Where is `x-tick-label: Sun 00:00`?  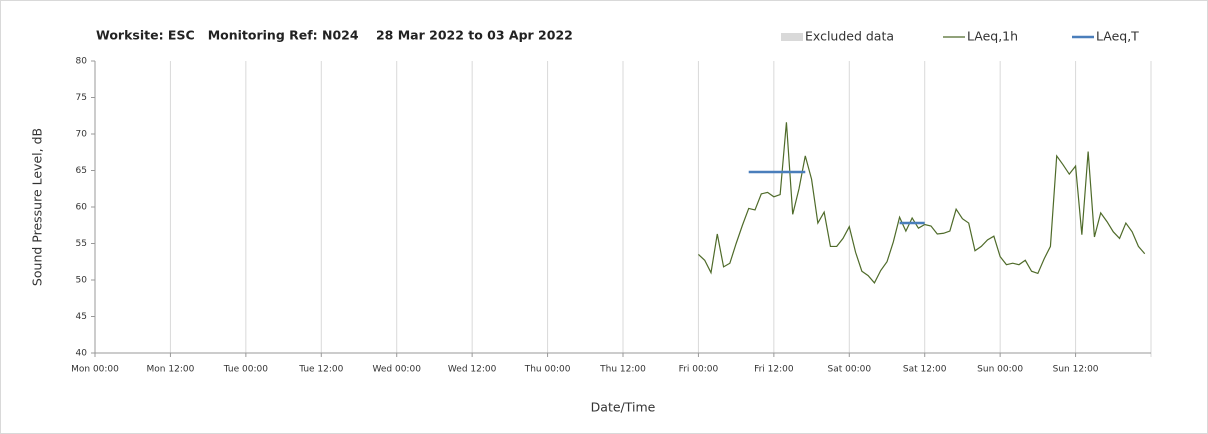 x-tick-label: Sun 00:00 is located at coordinates (1000, 370).